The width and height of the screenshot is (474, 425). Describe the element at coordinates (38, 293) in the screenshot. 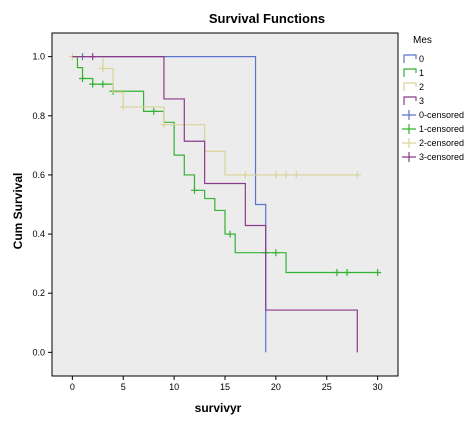

I see `y-tick-label: 0.2` at that location.